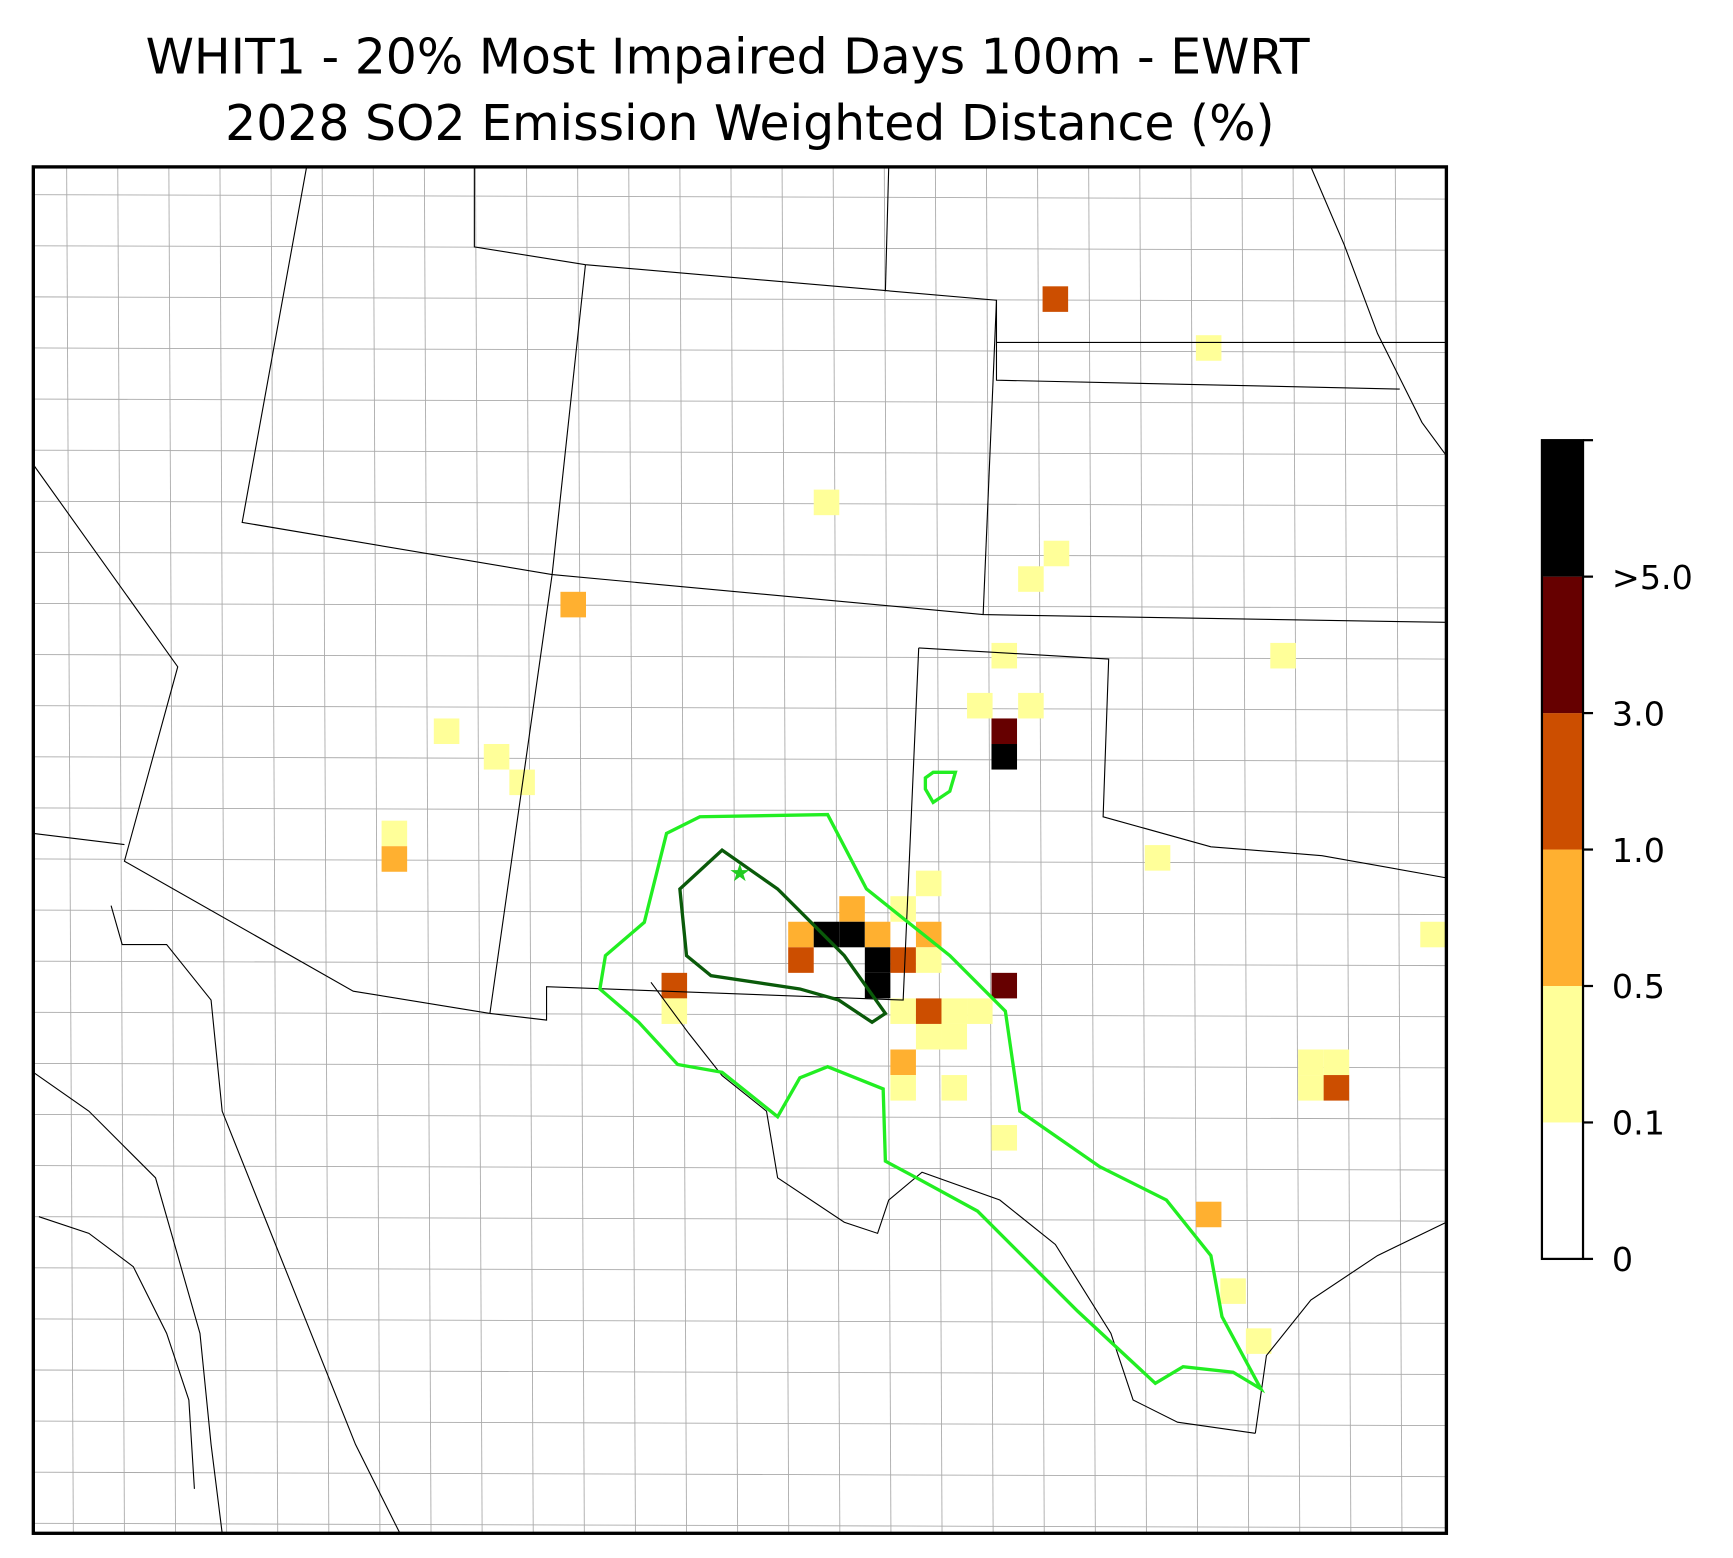 This screenshot has height=1558, width=1733. What do you see at coordinates (1638, 713) in the screenshot?
I see `colorbar-tick-label: 3.0` at bounding box center [1638, 713].